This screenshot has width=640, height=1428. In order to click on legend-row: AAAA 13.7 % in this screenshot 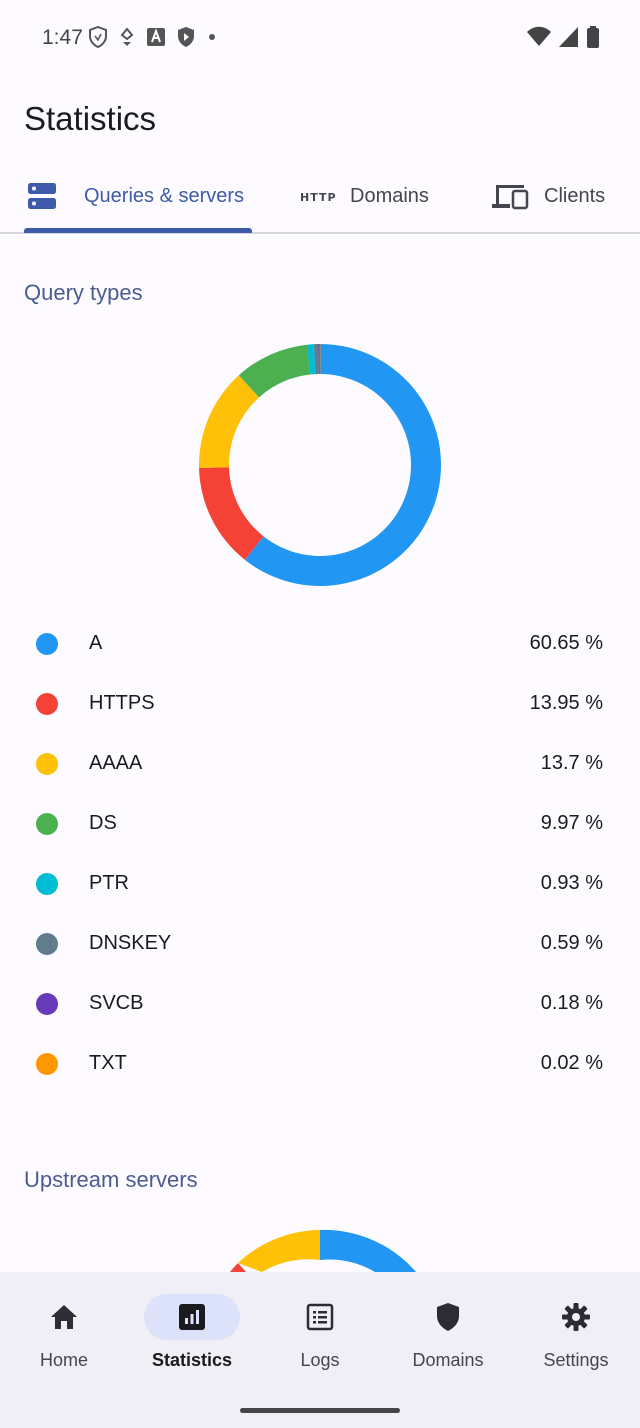, I will do `click(320, 764)`.